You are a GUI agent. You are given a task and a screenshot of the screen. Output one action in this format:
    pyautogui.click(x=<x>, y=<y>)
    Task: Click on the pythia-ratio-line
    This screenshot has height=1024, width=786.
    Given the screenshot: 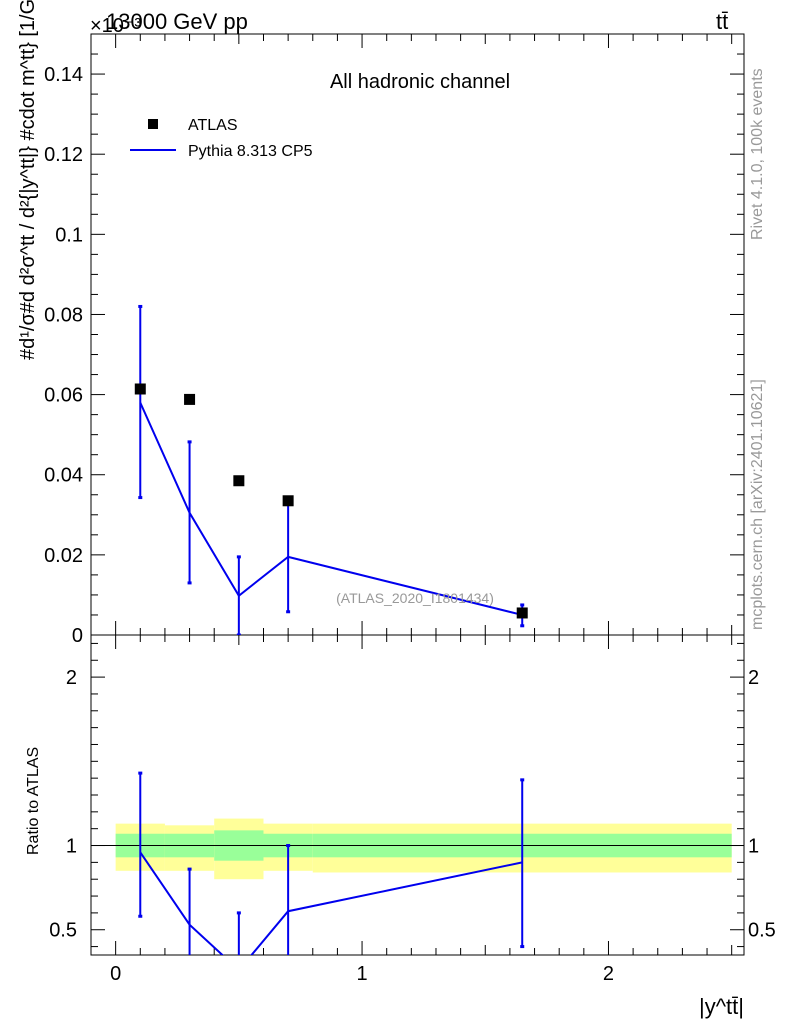 What is the action you would take?
    pyautogui.click(x=331, y=903)
    